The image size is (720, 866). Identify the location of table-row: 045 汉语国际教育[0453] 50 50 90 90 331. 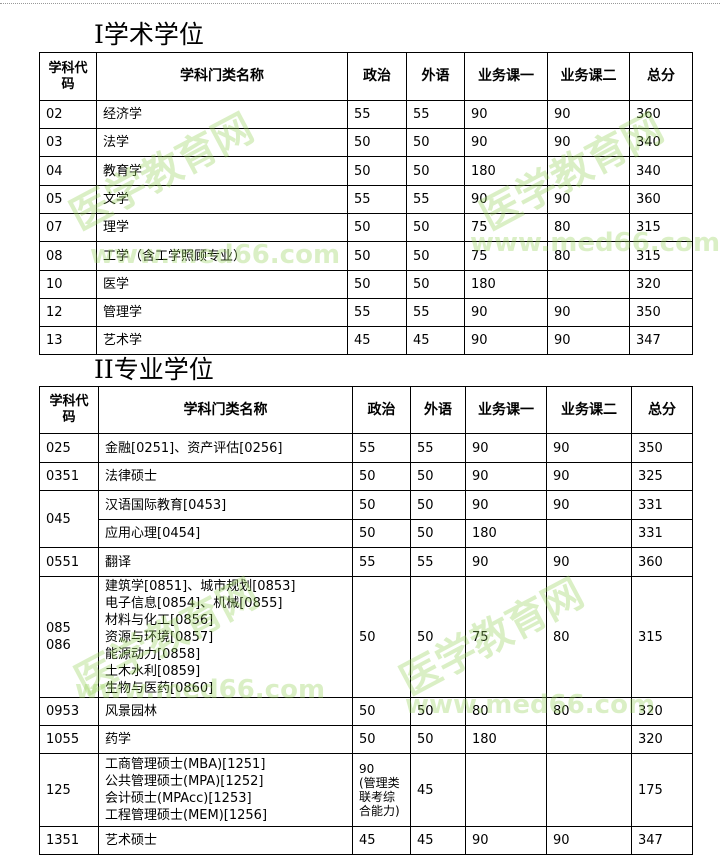
(366, 519).